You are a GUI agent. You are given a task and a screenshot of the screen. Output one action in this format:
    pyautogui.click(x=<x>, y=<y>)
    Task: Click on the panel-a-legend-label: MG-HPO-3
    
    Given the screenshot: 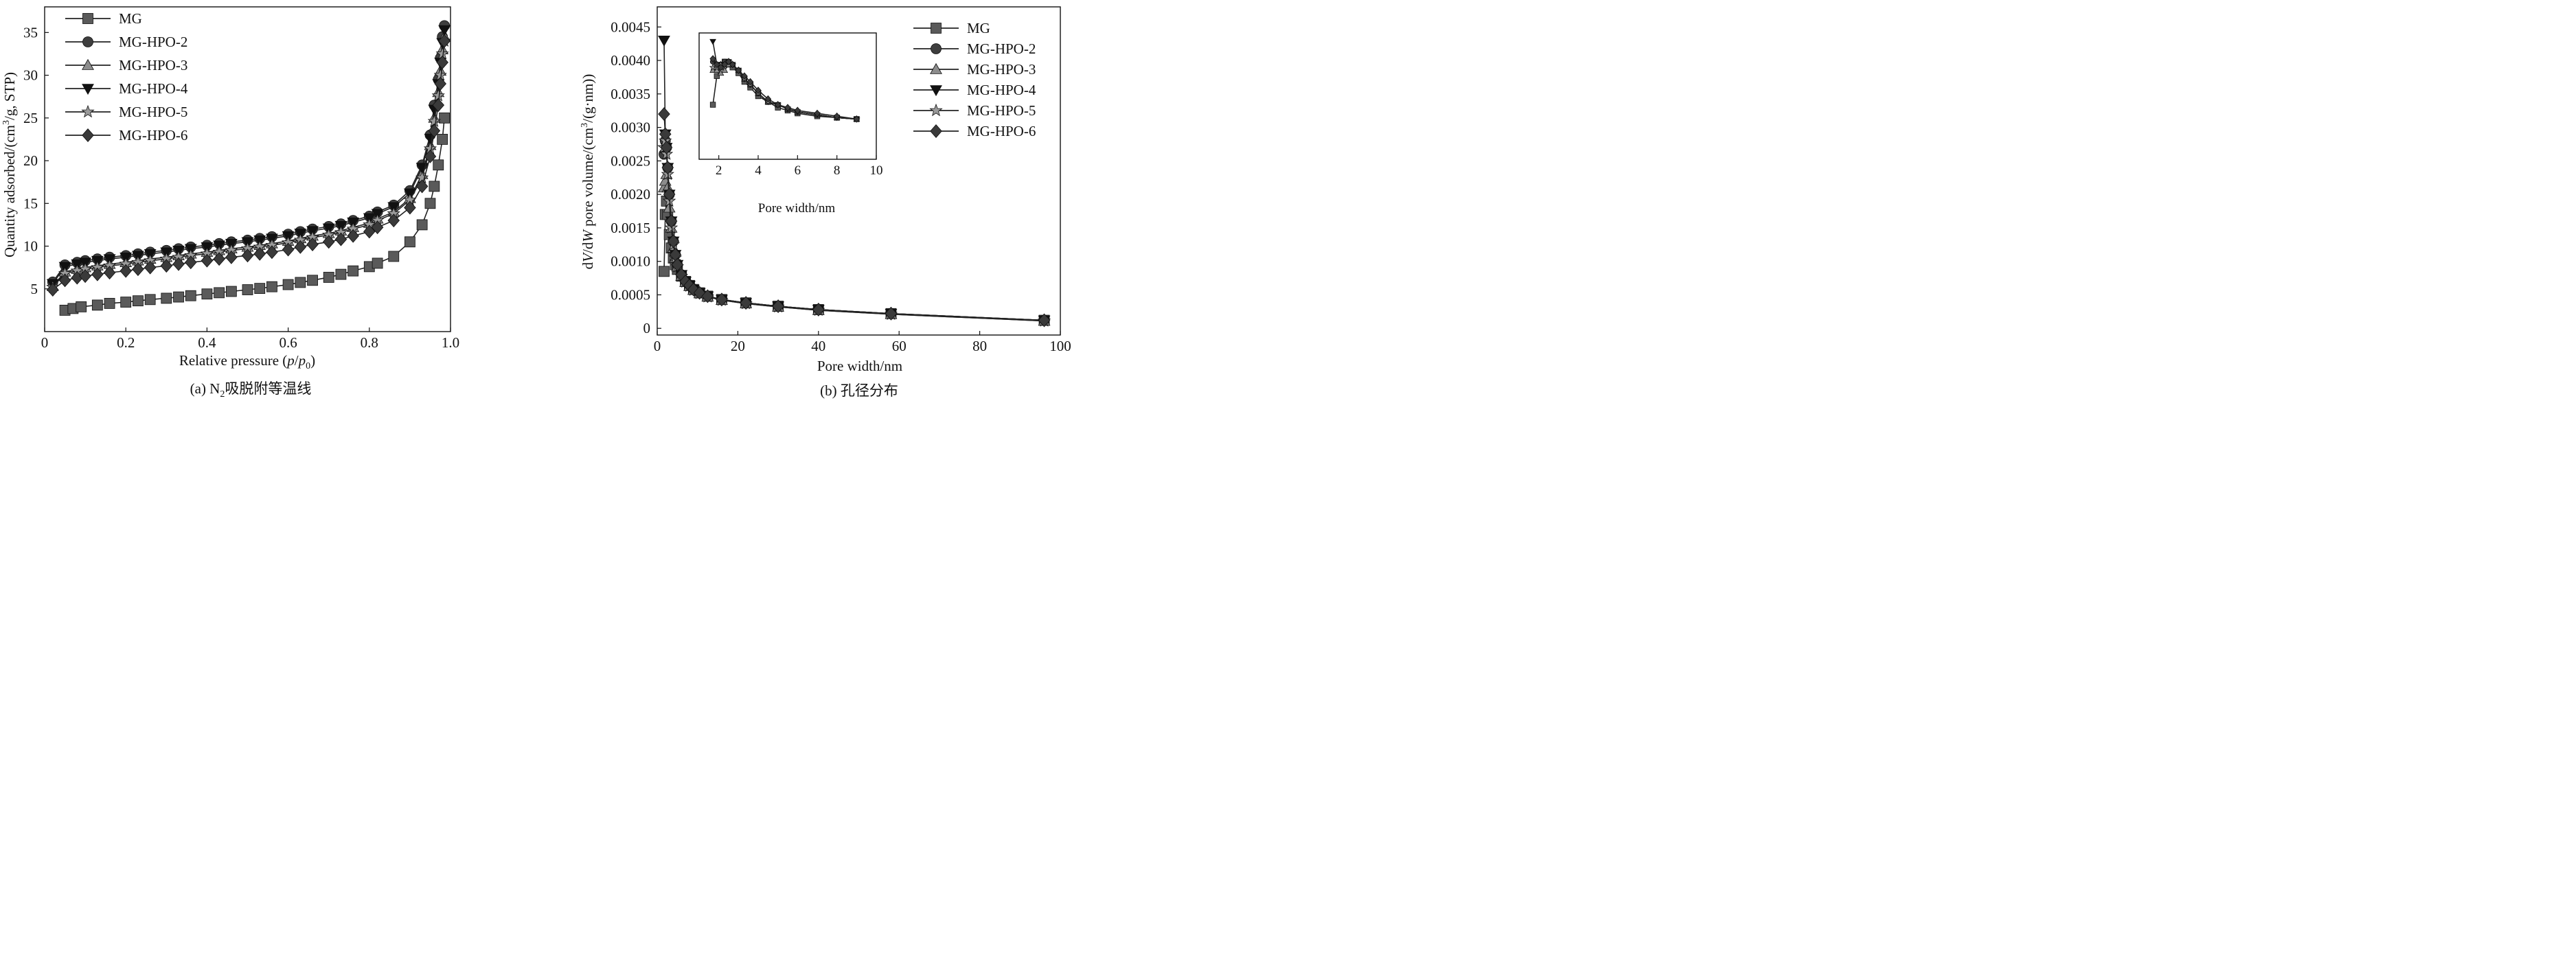 What is the action you would take?
    pyautogui.click(x=153, y=65)
    